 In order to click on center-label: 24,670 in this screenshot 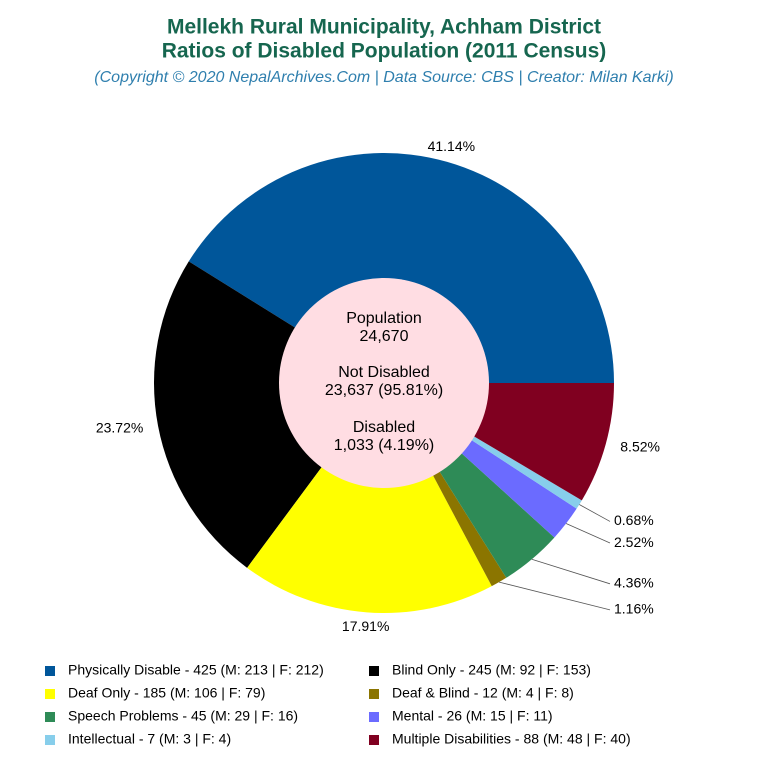, I will do `click(384, 336)`.